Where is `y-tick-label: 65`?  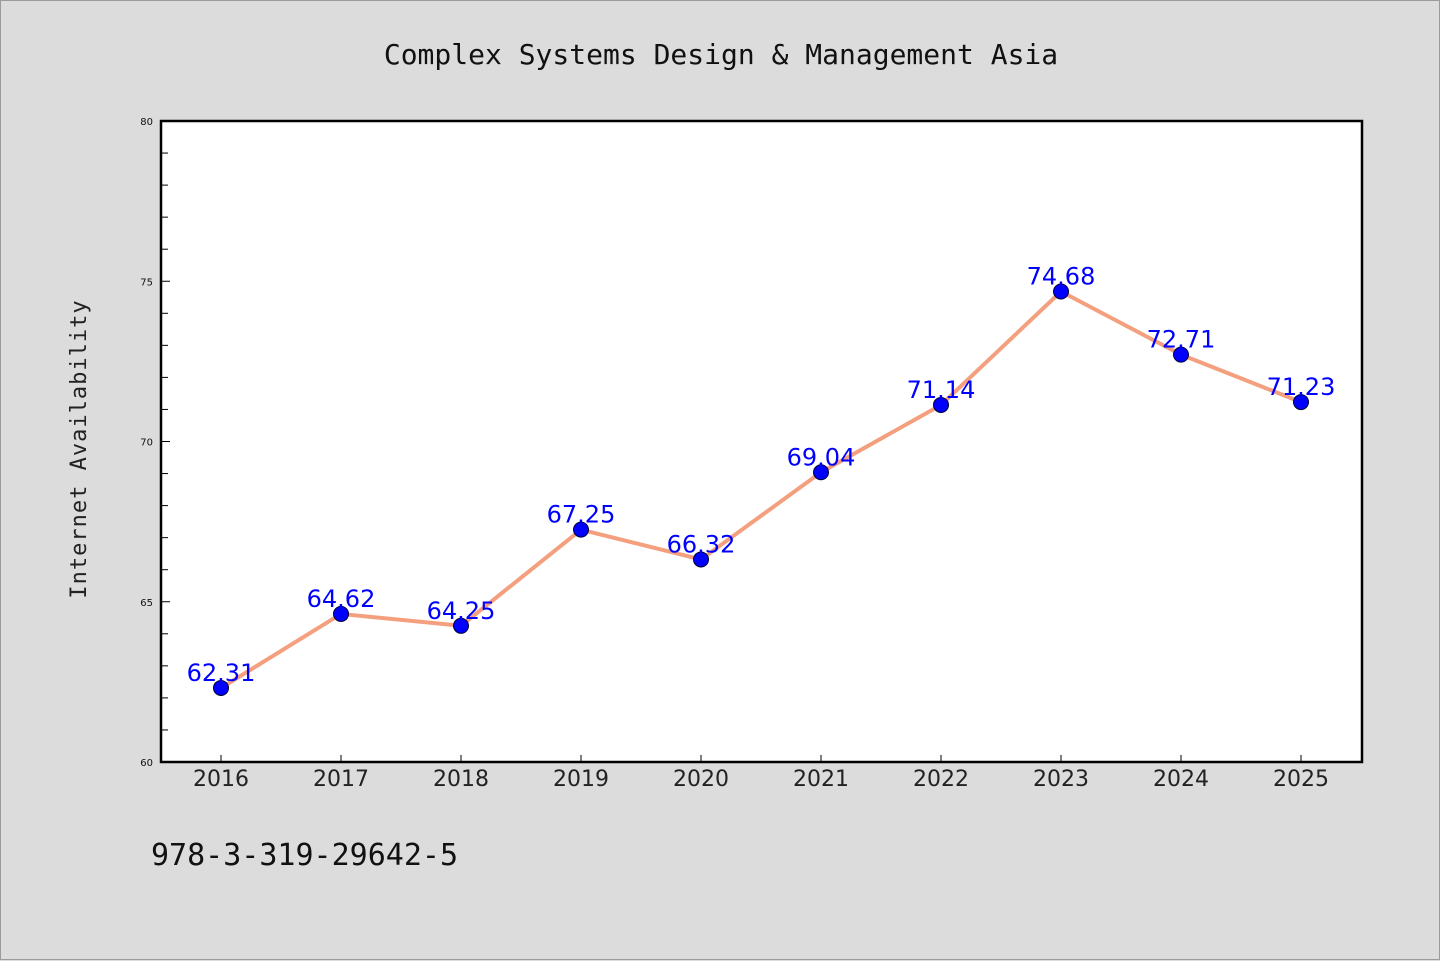 y-tick-label: 65 is located at coordinates (146, 603).